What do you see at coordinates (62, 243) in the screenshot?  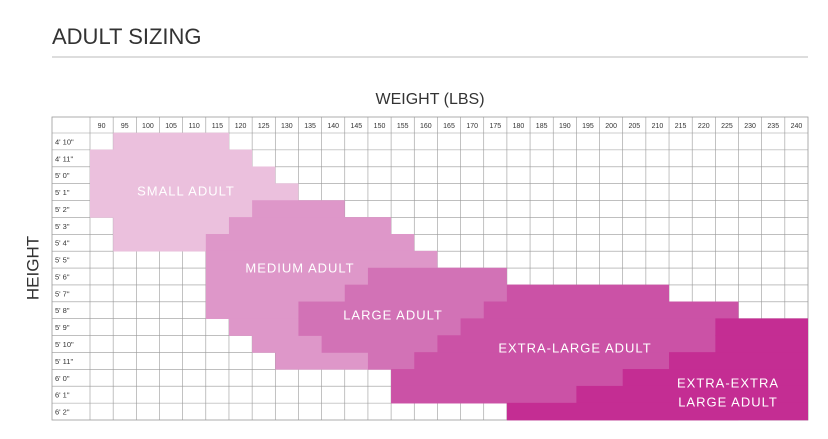 I see `height-label: 5' 4"` at bounding box center [62, 243].